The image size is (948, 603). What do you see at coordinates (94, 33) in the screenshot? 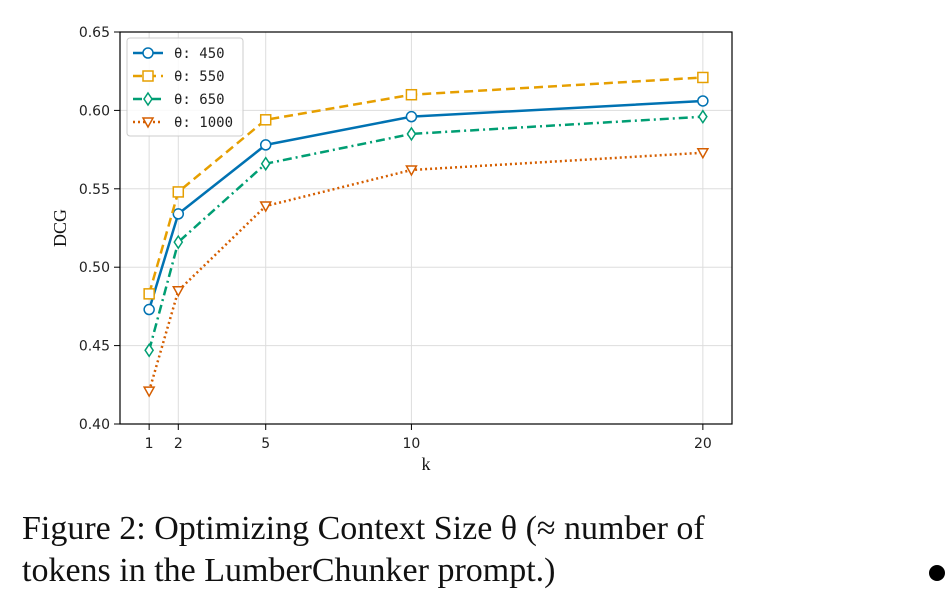
I see `y-tick-label: 0.65` at bounding box center [94, 33].